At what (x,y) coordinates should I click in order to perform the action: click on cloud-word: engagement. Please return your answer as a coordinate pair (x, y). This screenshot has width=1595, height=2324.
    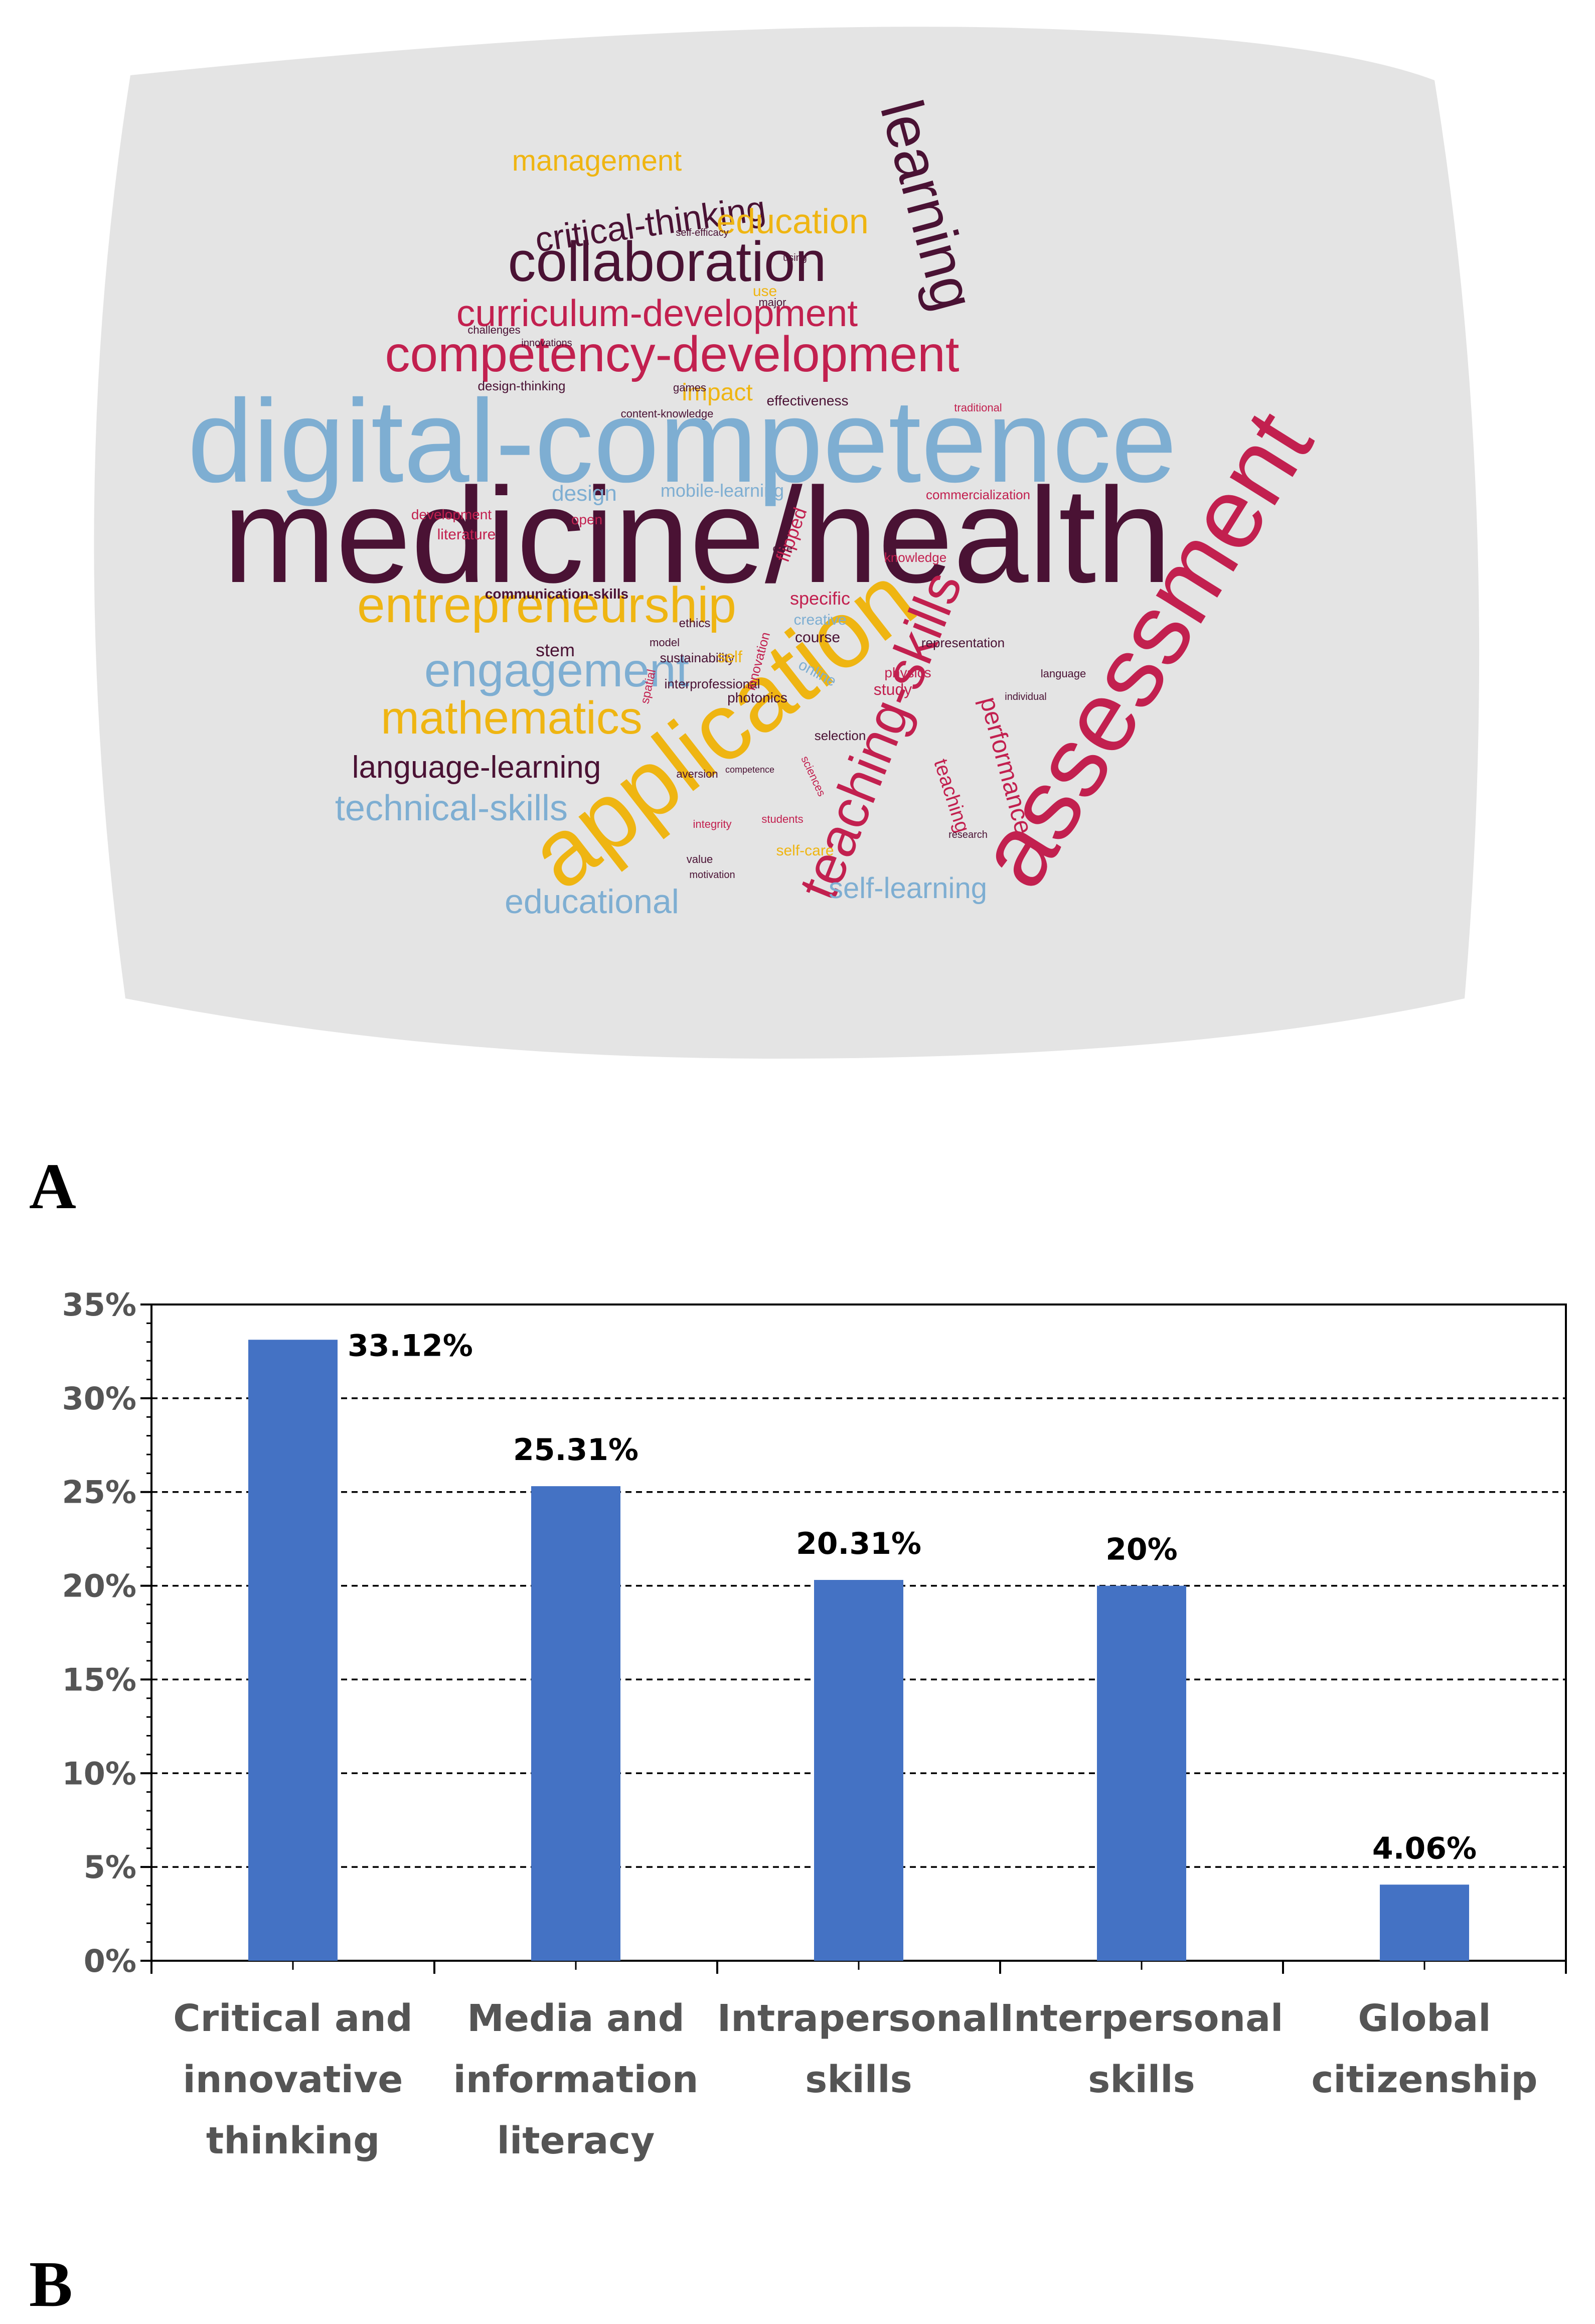
    Looking at the image, I should click on (556, 670).